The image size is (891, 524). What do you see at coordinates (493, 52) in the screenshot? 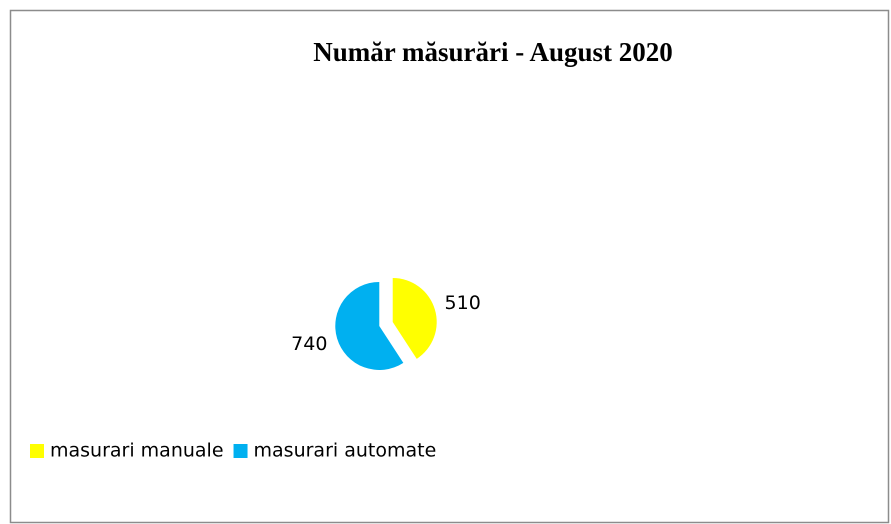
I see `chart-title: Număr măsurări - August 2020` at bounding box center [493, 52].